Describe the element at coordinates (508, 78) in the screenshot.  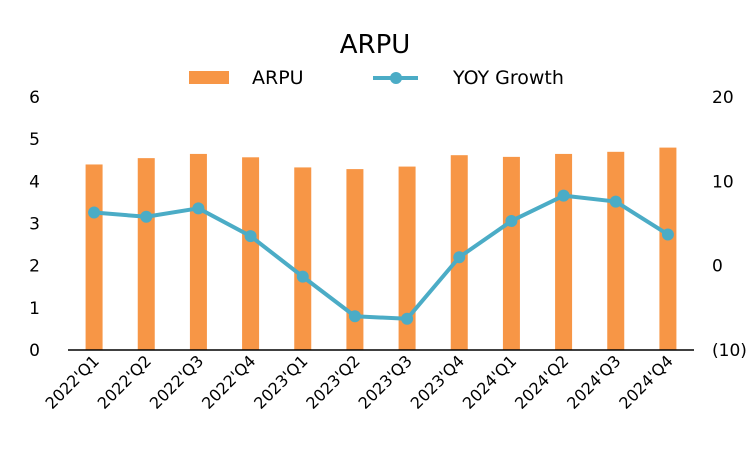
I see `legend-label-yoy: YOY Growth` at that location.